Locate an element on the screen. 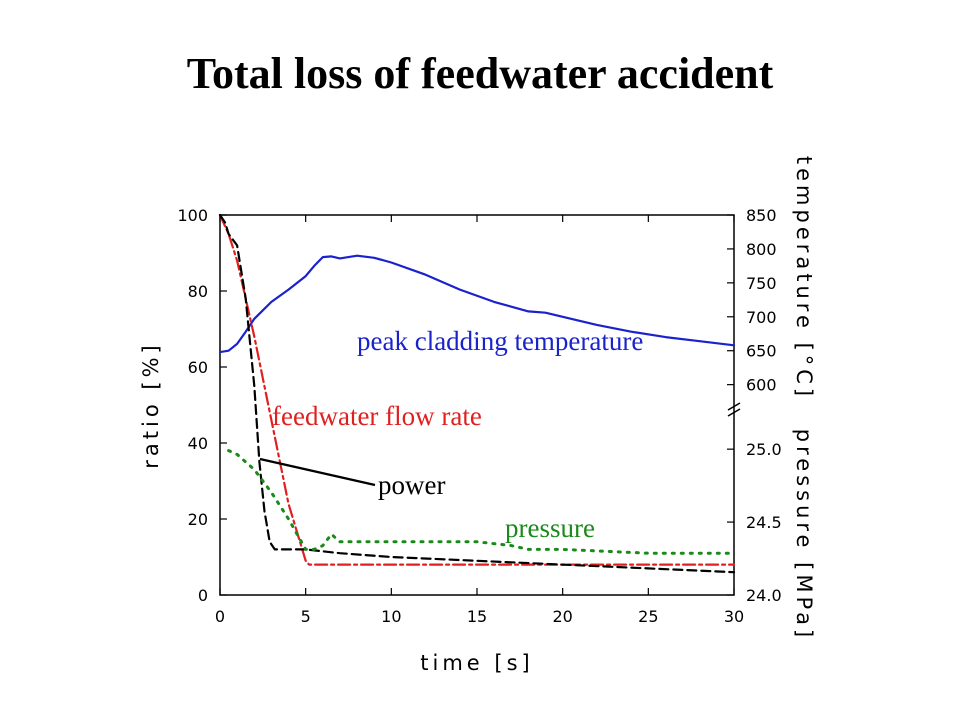 The height and width of the screenshot is (720, 960). y-left-tick-label: 0 is located at coordinates (203, 595).